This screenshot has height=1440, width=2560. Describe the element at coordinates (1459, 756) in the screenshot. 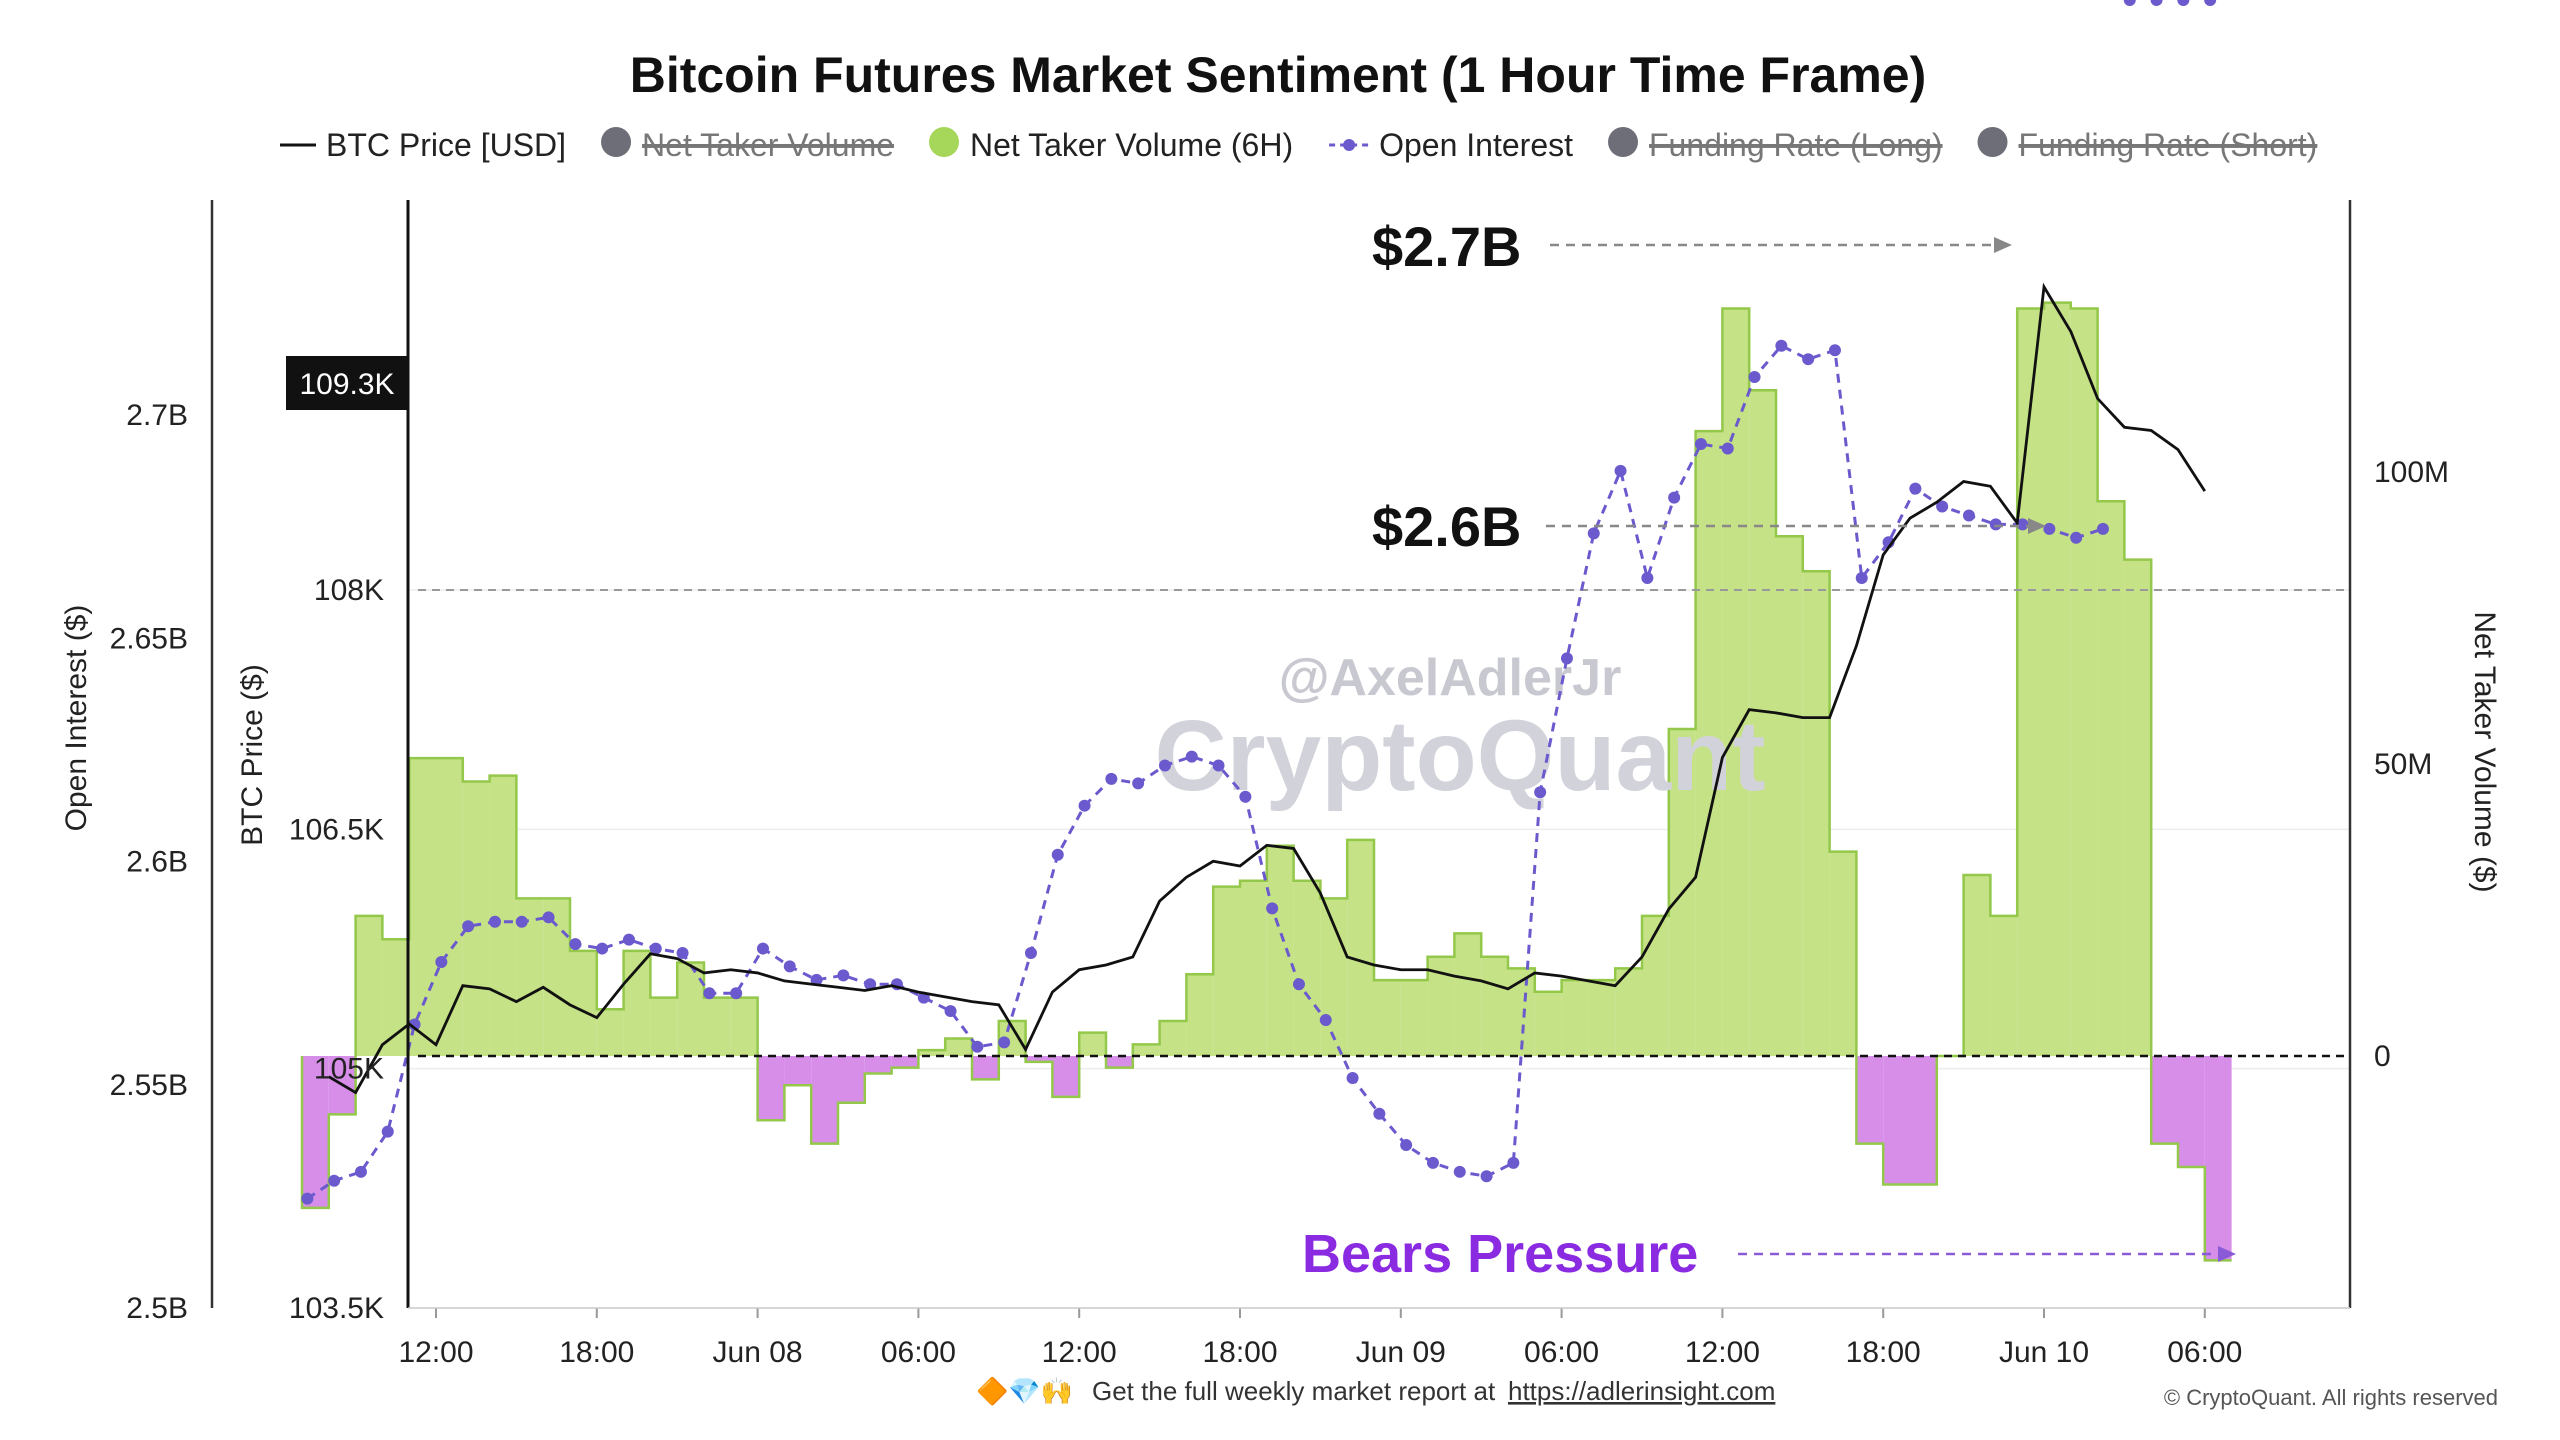

I see `watermark-brand: CryptoQuant` at that location.